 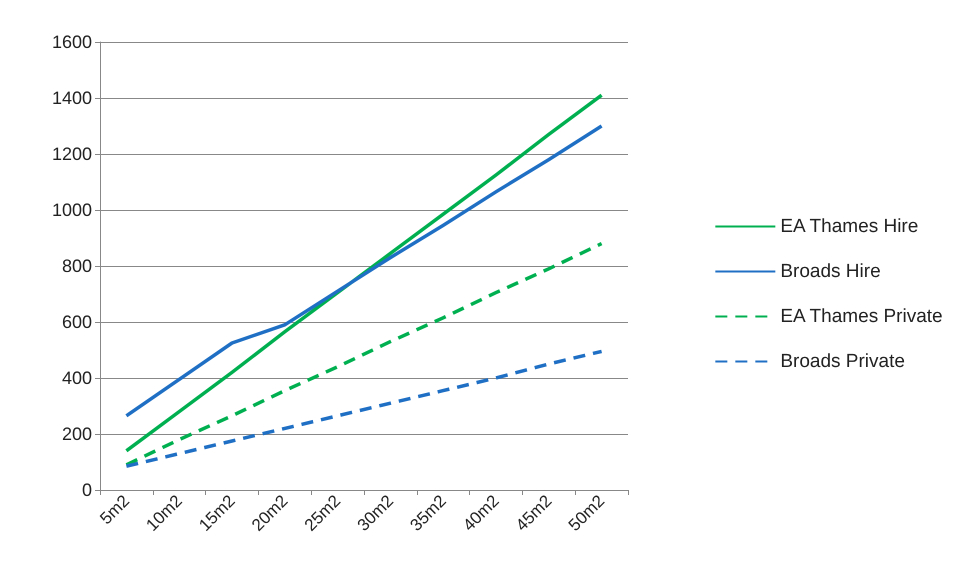 What do you see at coordinates (830, 271) in the screenshot?
I see `legend-label: Broads Hire` at bounding box center [830, 271].